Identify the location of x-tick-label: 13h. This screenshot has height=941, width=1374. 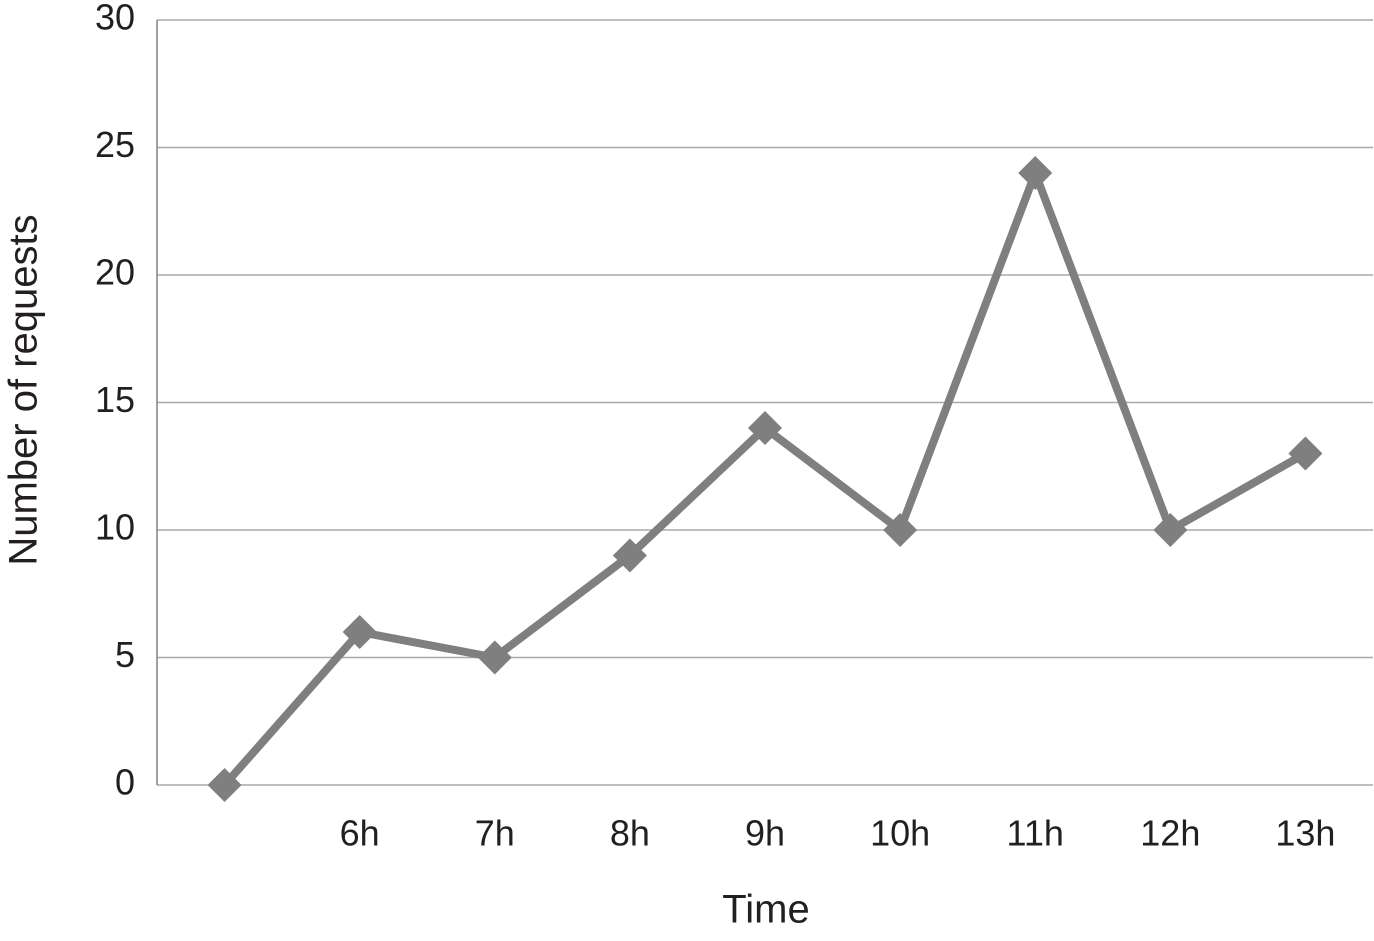
(1305, 833).